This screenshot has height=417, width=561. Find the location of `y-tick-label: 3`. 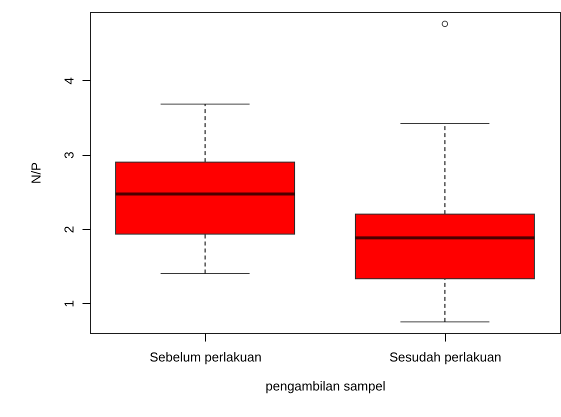

y-tick-label: 3 is located at coordinates (69, 155).